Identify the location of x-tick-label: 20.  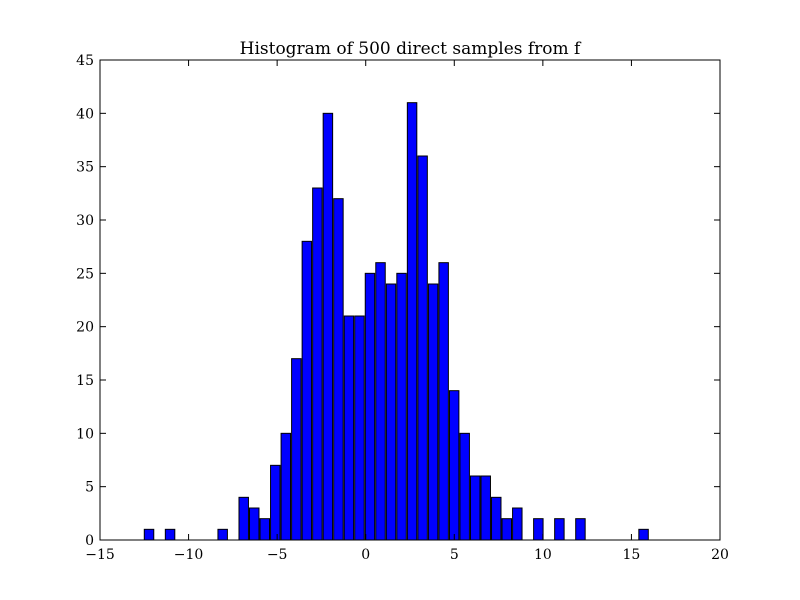
(720, 555).